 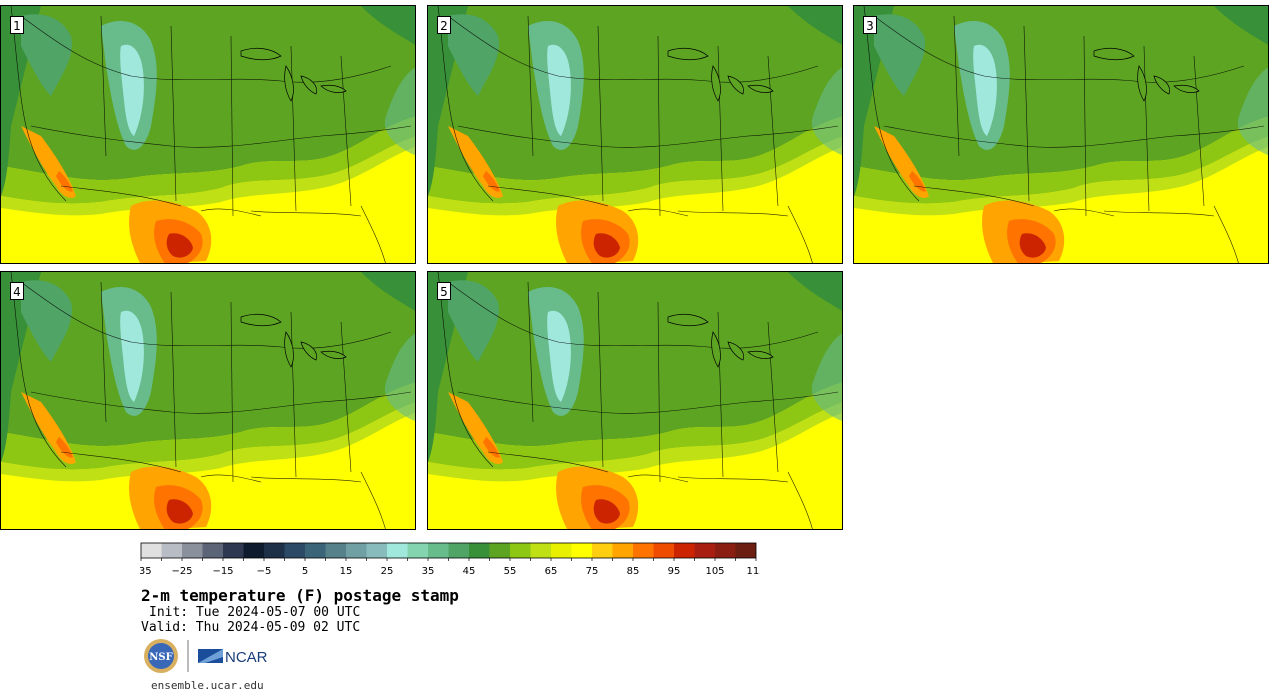 I want to click on colorbar-tick-label: 95, so click(x=674, y=571).